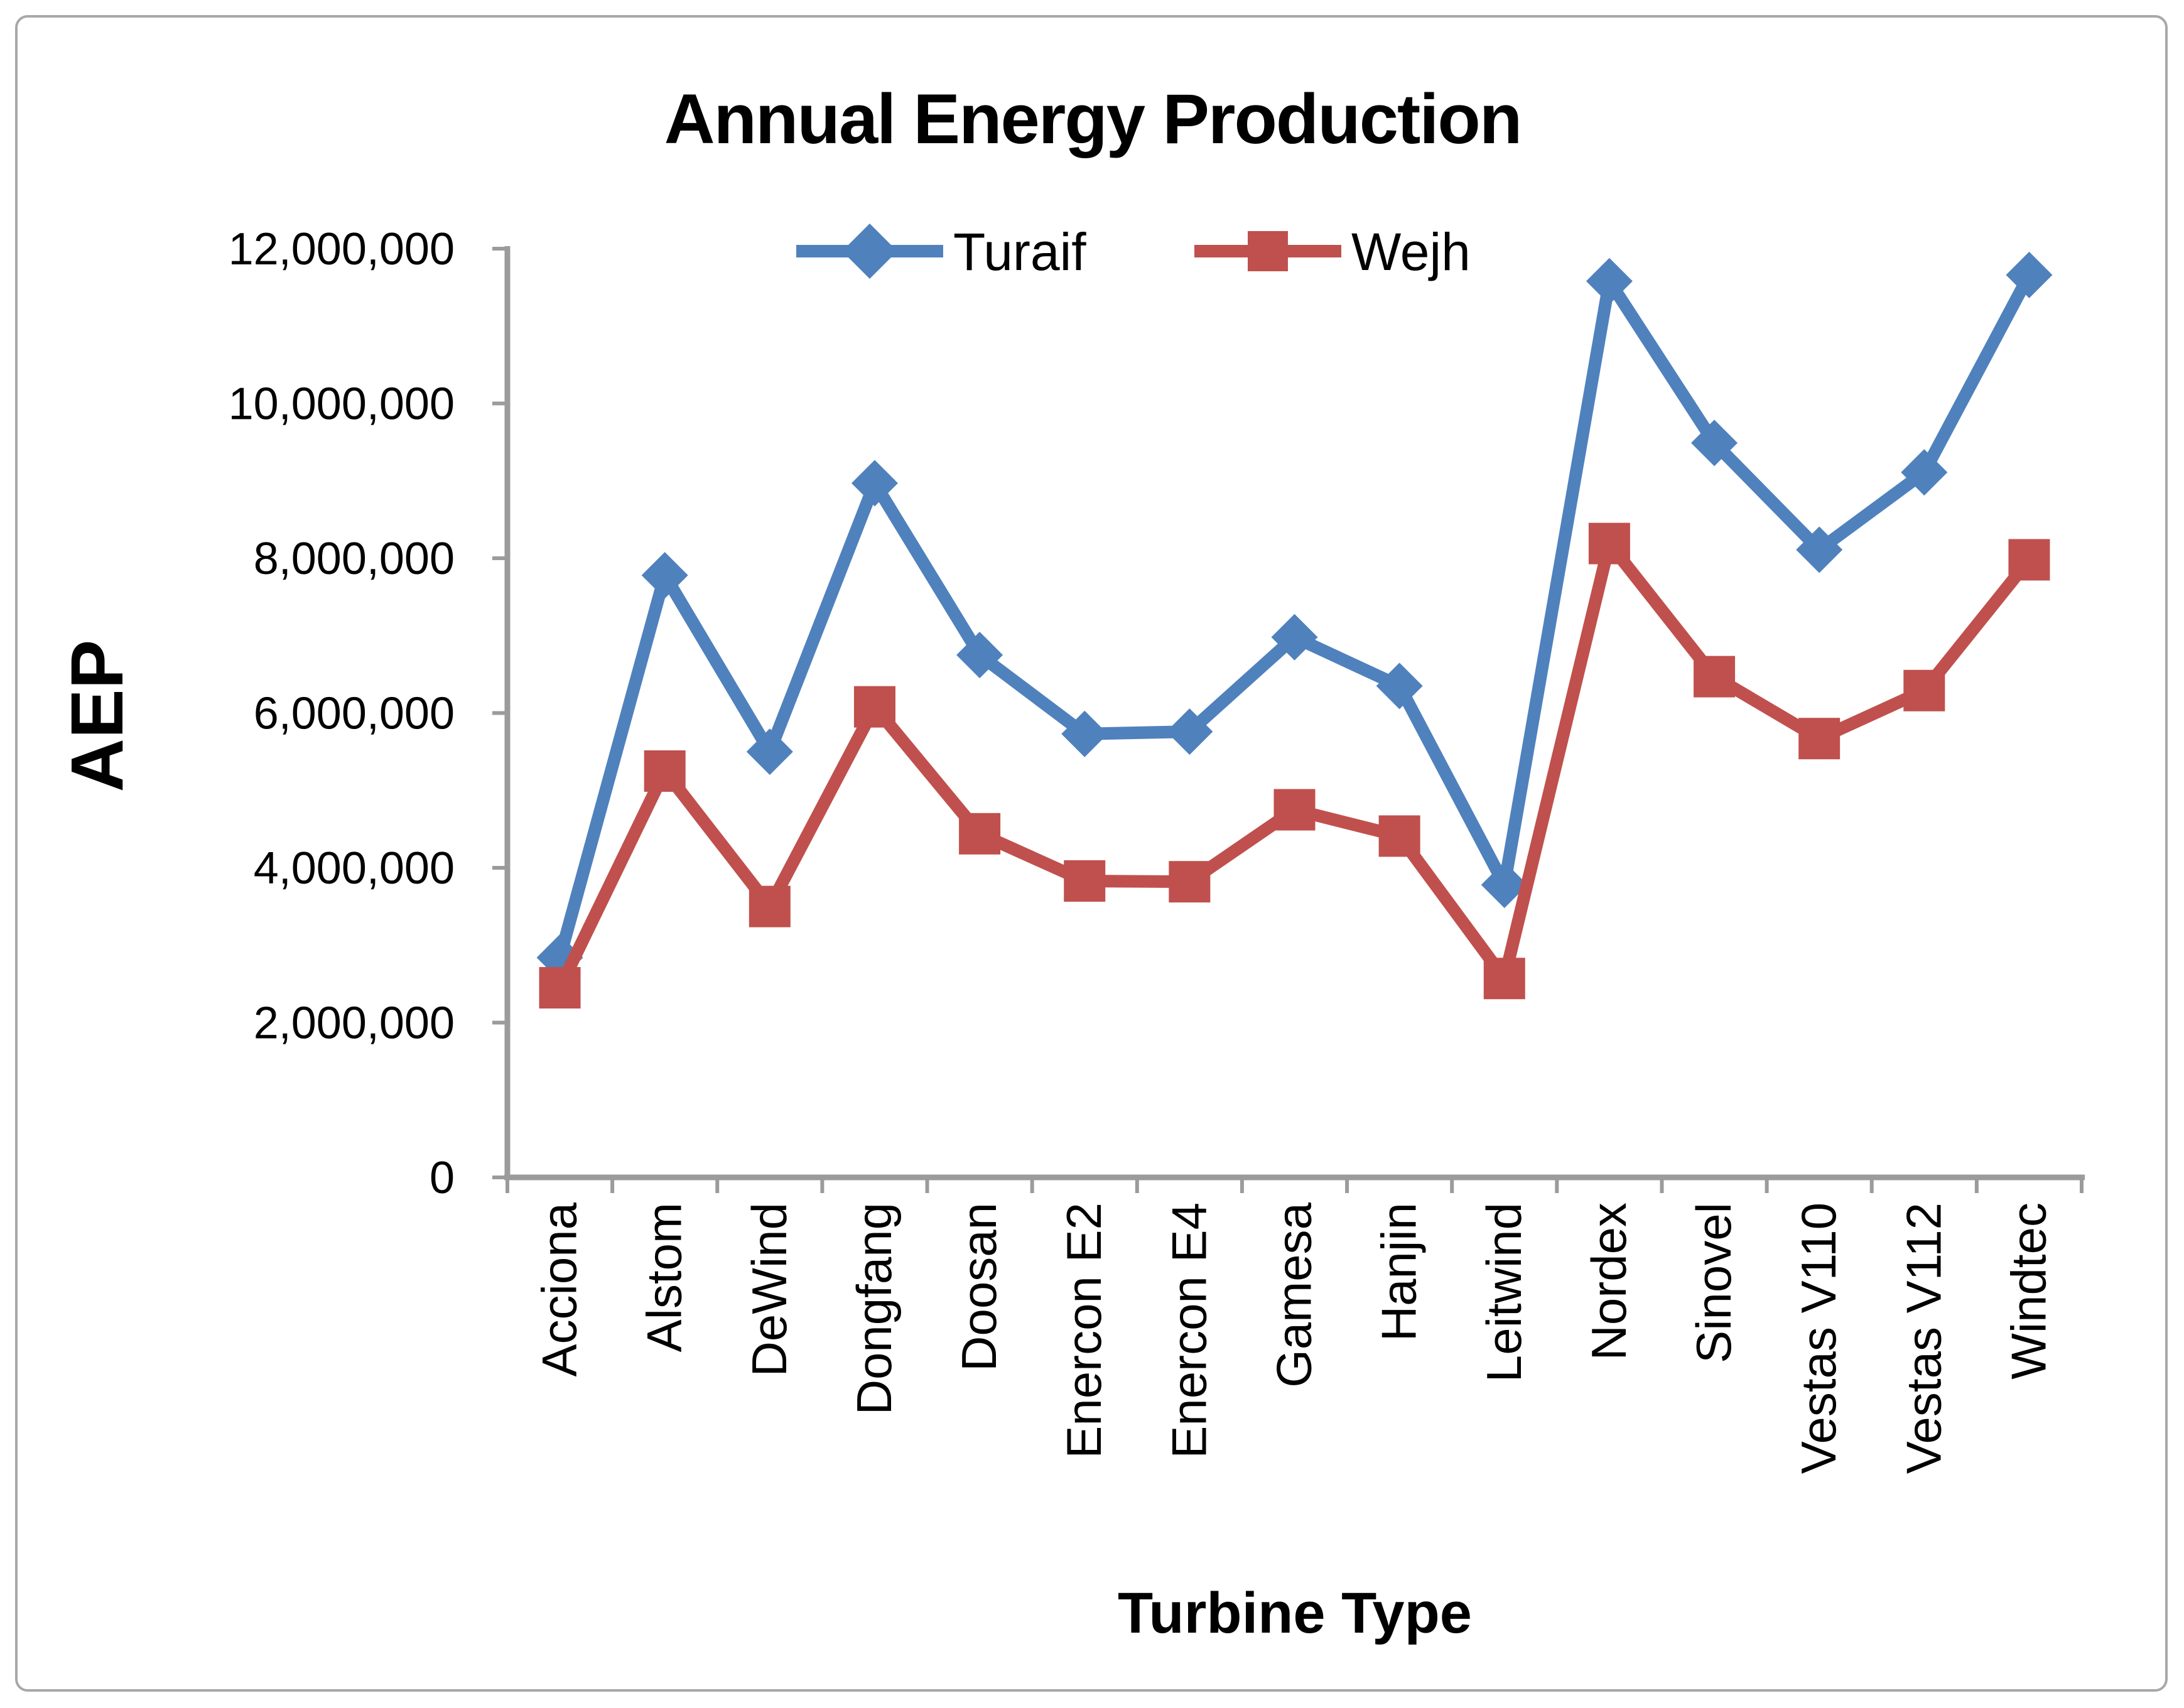  I want to click on legend: Turaif Wejh, so click(1133, 251).